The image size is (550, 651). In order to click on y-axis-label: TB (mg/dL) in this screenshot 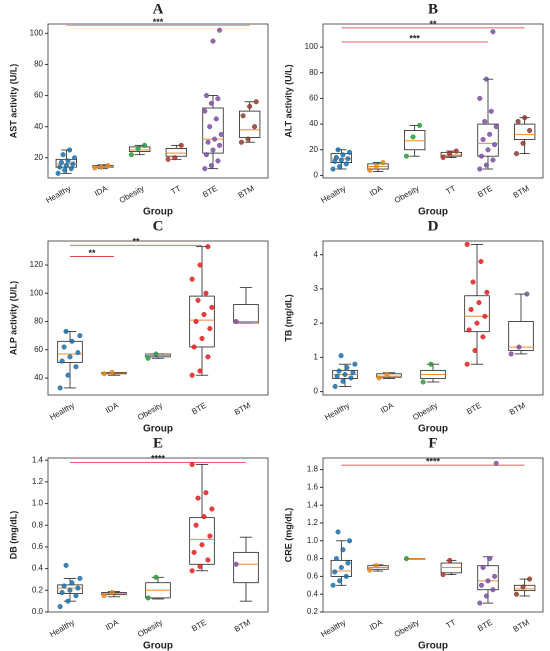, I will do `click(288, 318)`.